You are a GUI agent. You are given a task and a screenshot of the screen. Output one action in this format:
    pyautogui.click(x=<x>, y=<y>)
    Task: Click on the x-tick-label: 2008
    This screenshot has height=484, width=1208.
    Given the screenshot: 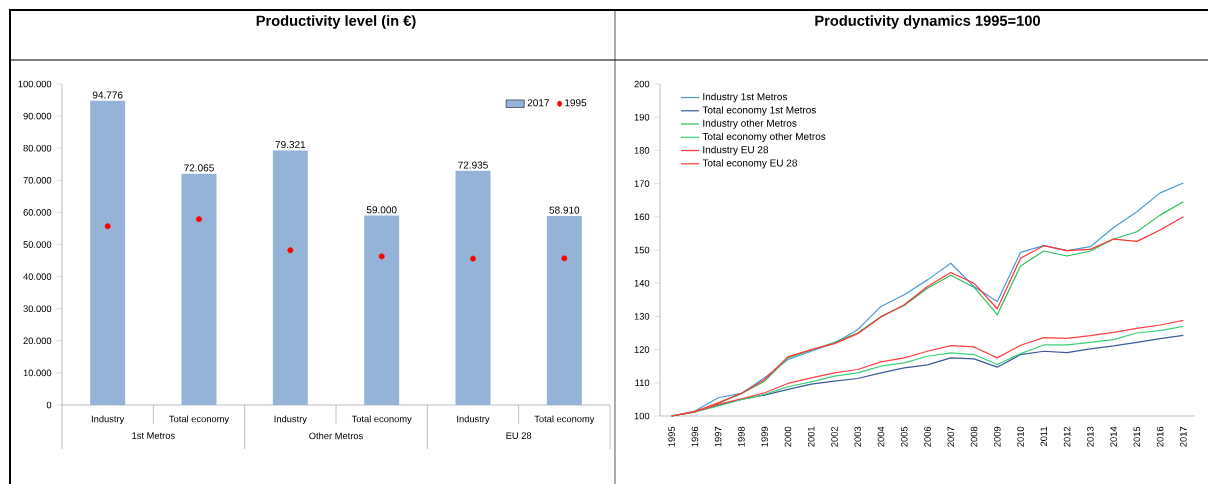 What is the action you would take?
    pyautogui.click(x=974, y=436)
    